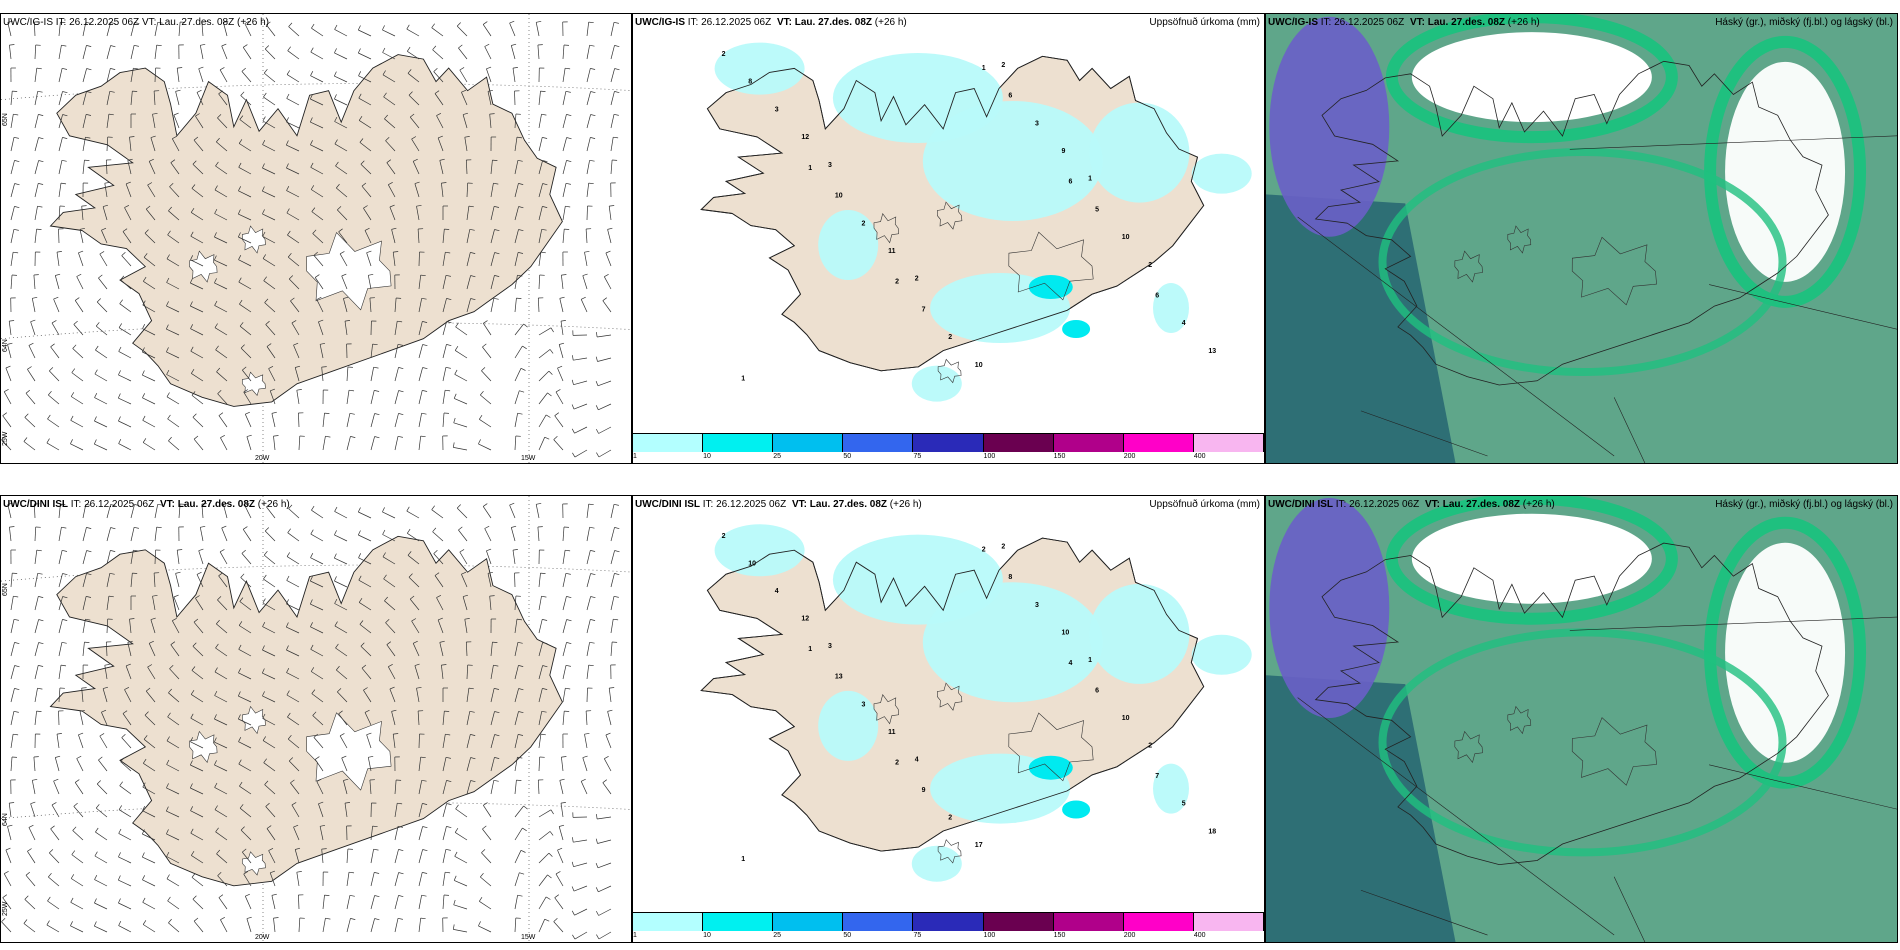 The width and height of the screenshot is (1900, 950). What do you see at coordinates (1361, 808) in the screenshot?
I see `cloud-high-dark-area` at bounding box center [1361, 808].